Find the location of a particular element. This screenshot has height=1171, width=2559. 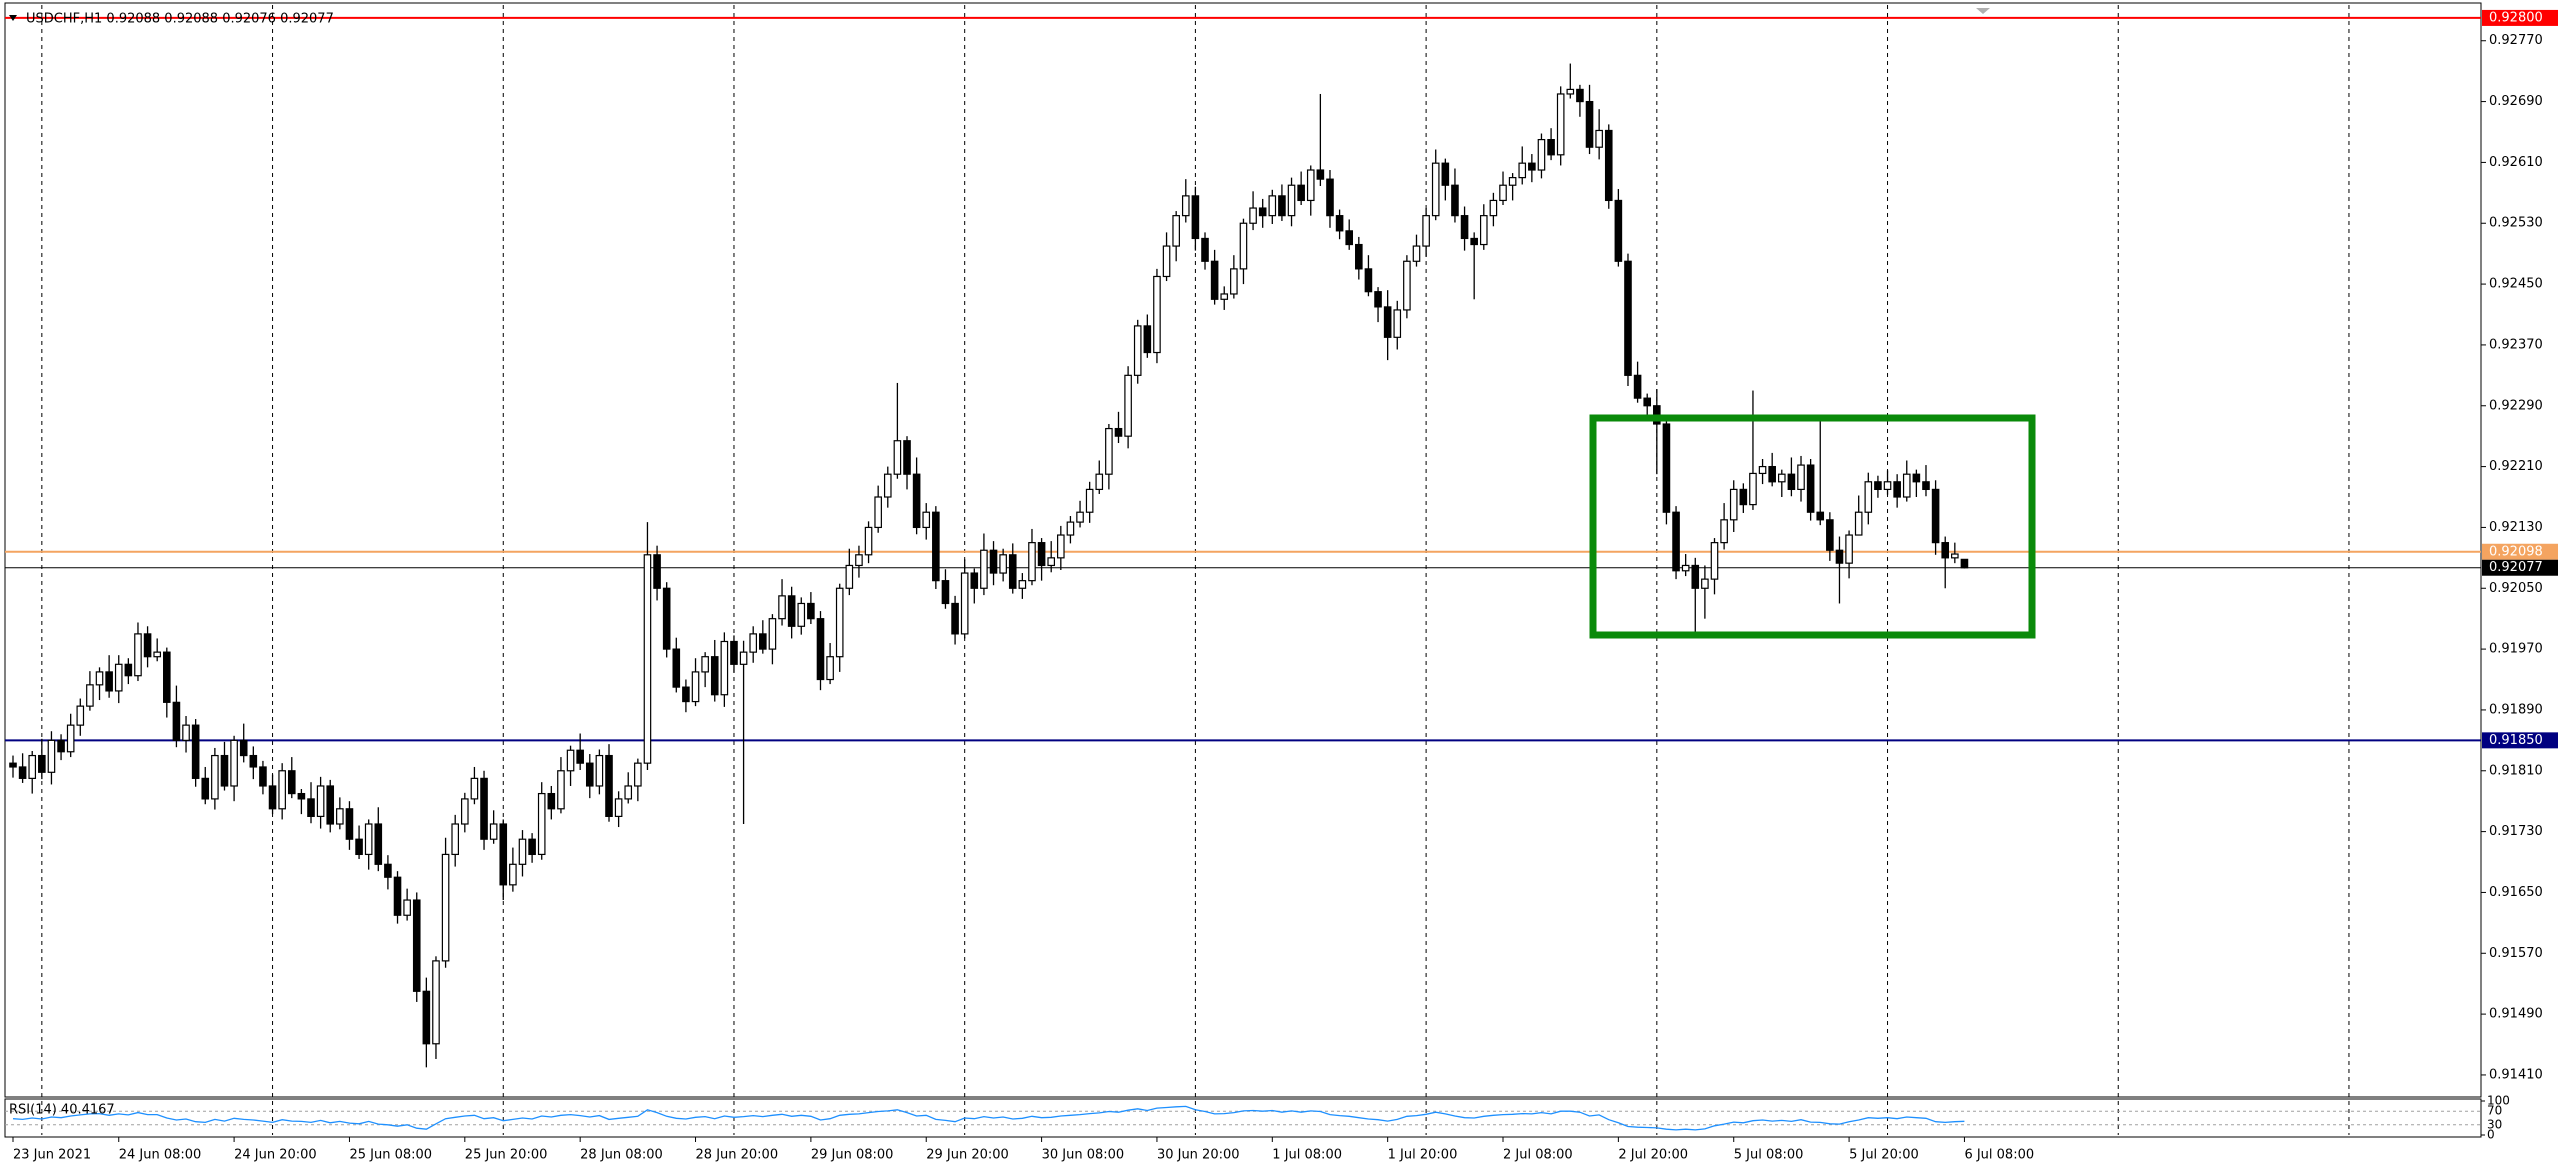

indicator-tick-label: 0 is located at coordinates (2491, 1135).